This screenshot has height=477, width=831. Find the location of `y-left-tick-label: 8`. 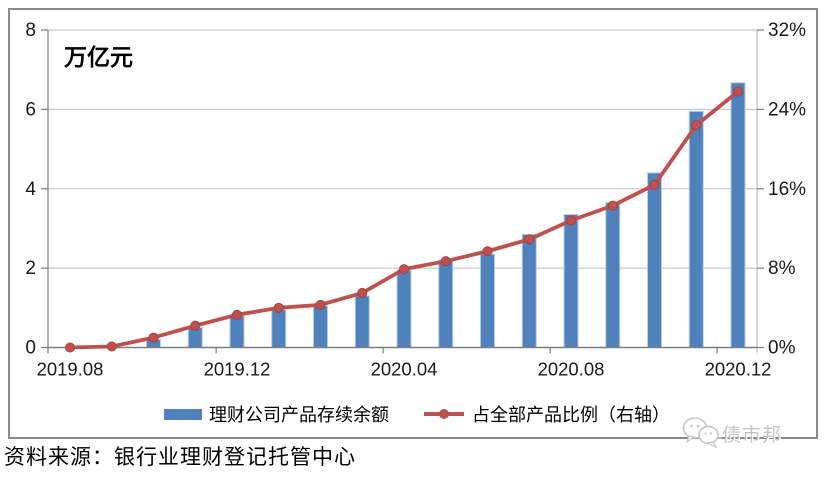

y-left-tick-label: 8 is located at coordinates (30, 30).